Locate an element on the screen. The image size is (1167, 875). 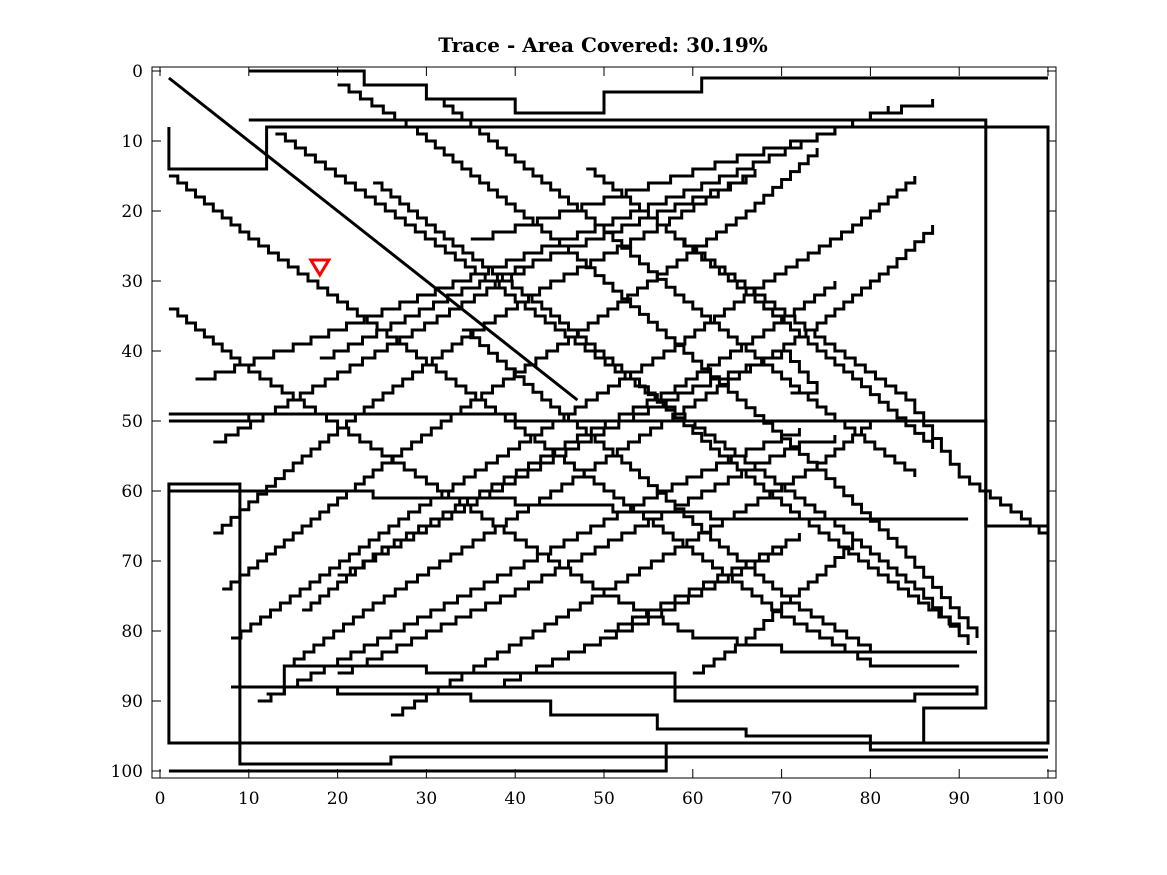
position-marker-triangle is located at coordinates (320, 268).